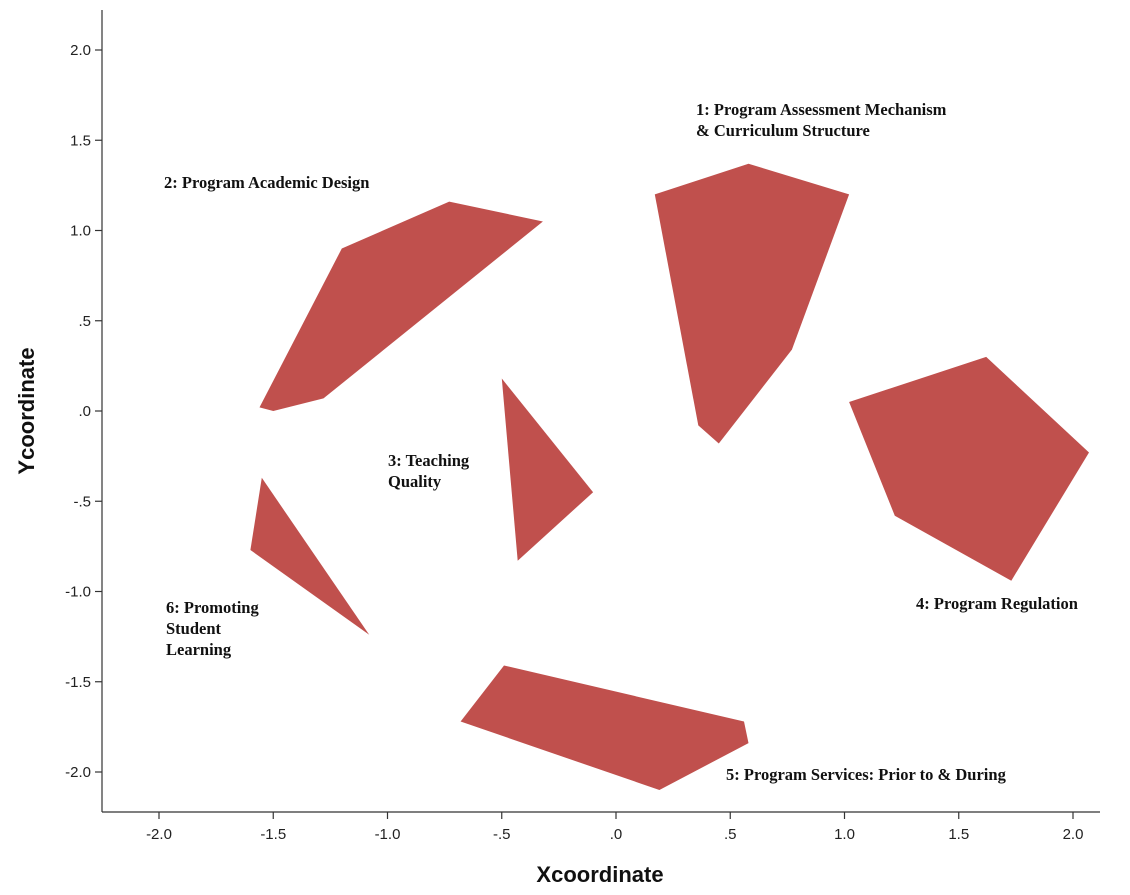 This screenshot has height=895, width=1130. What do you see at coordinates (616, 834) in the screenshot?
I see `x-tick-label: .0` at bounding box center [616, 834].